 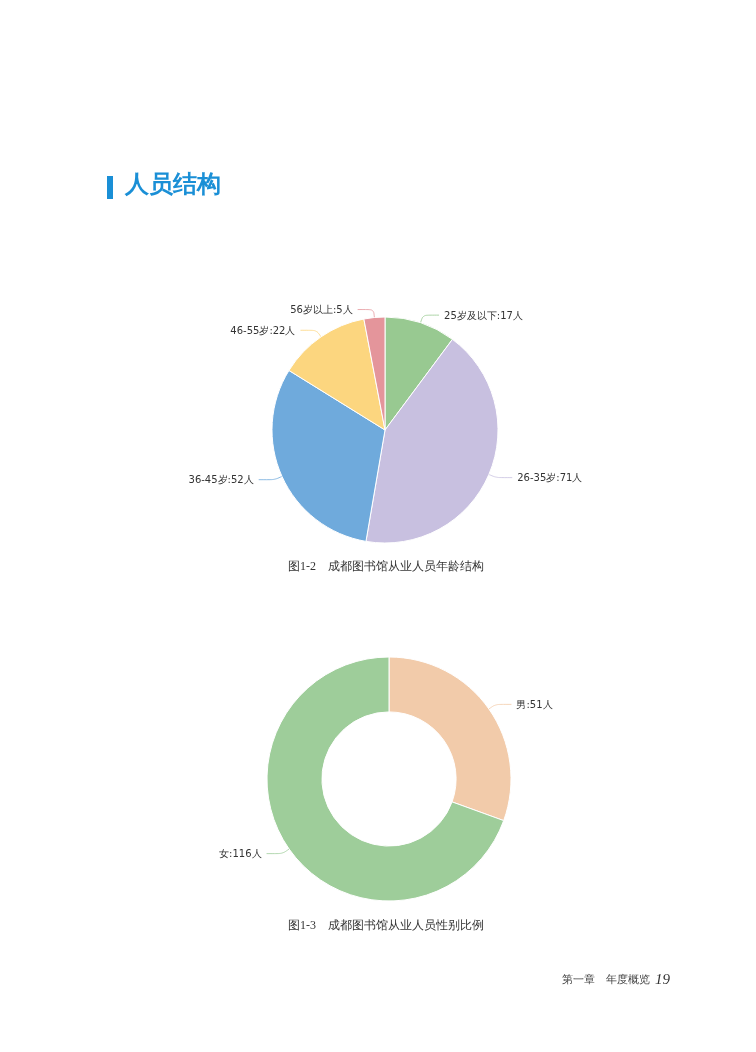 I want to click on slice-label: 46-55岁:22人, so click(x=263, y=330).